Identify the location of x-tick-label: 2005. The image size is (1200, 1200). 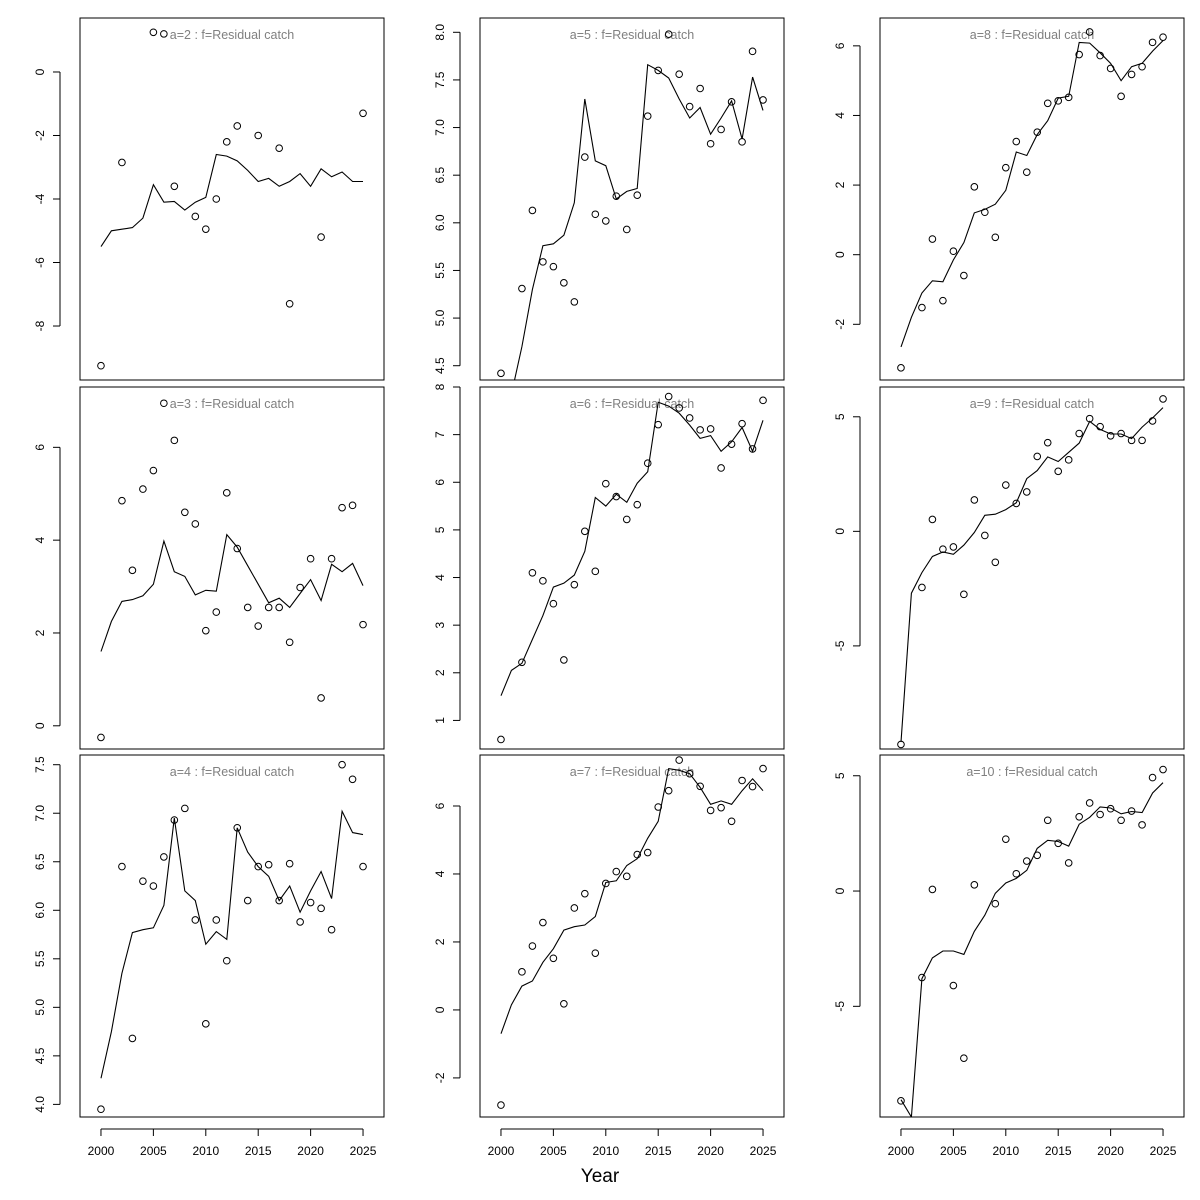
(153, 1151).